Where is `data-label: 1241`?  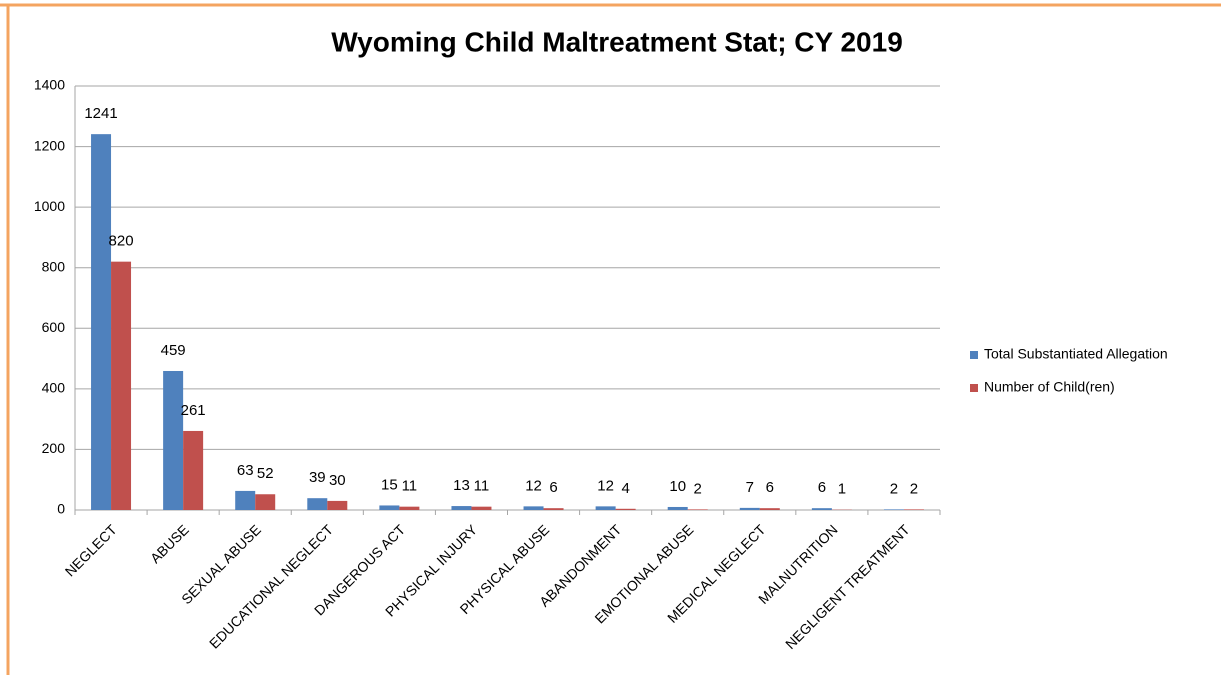 data-label: 1241 is located at coordinates (100, 113).